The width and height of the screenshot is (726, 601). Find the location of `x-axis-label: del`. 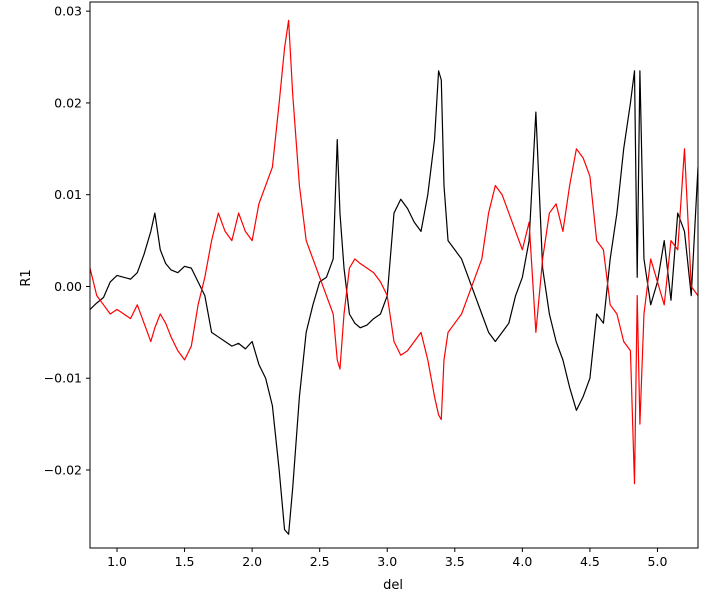

x-axis-label: del is located at coordinates (393, 585).